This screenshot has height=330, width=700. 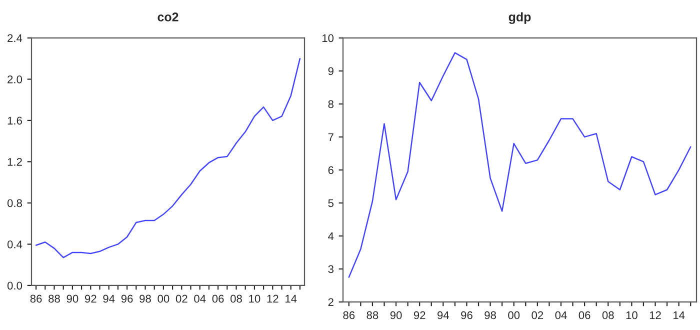 What do you see at coordinates (15, 162) in the screenshot?
I see `y-tick-label: 1.2` at bounding box center [15, 162].